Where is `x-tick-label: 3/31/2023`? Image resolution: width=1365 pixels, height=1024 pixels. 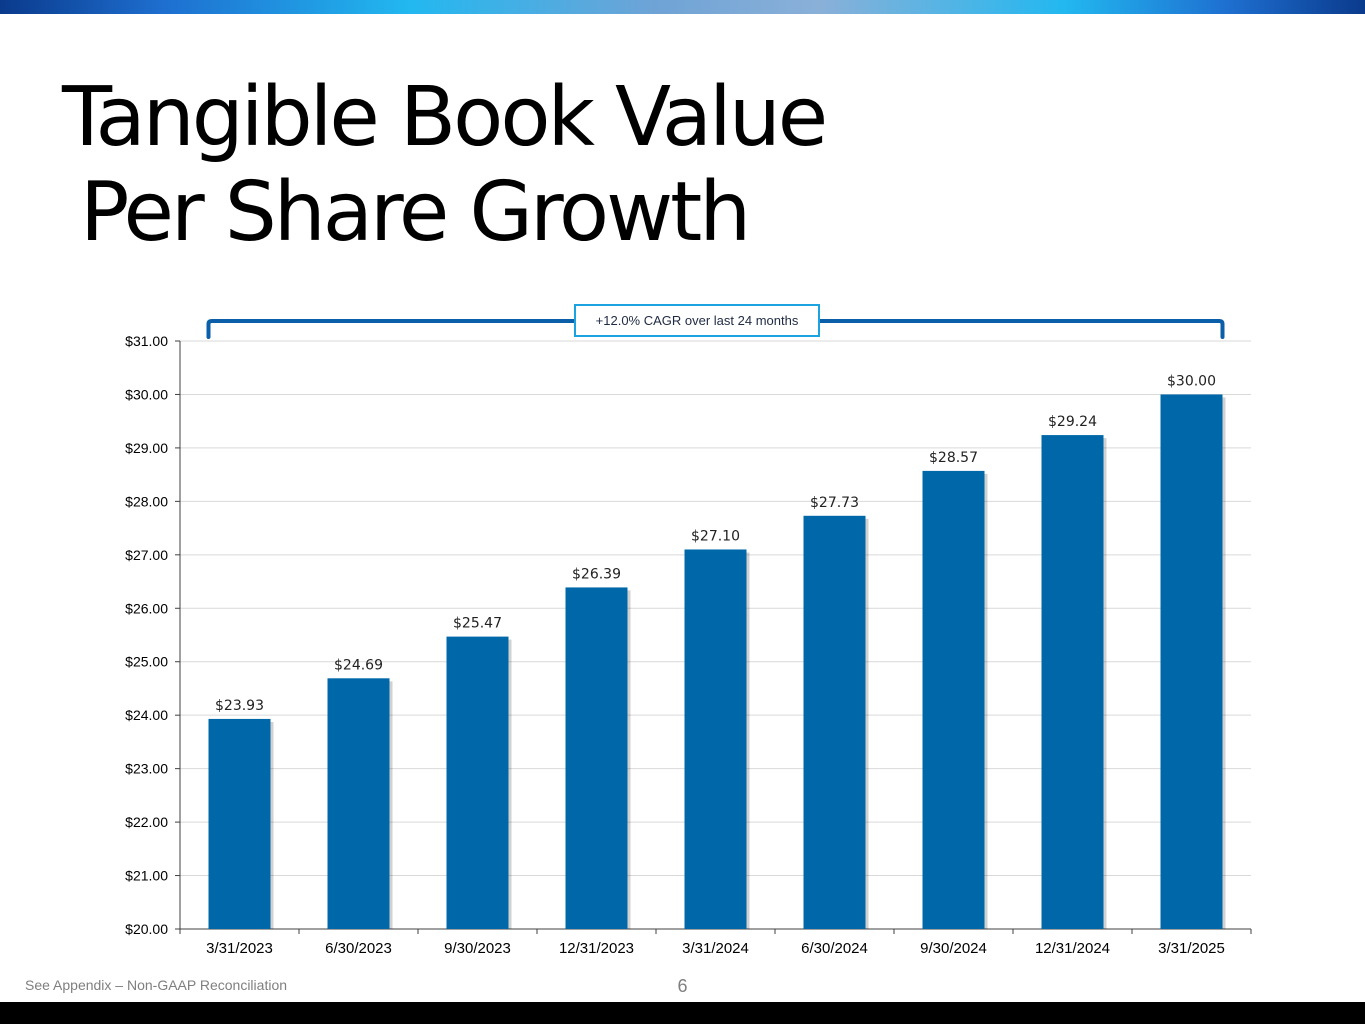 x-tick-label: 3/31/2023 is located at coordinates (239, 948).